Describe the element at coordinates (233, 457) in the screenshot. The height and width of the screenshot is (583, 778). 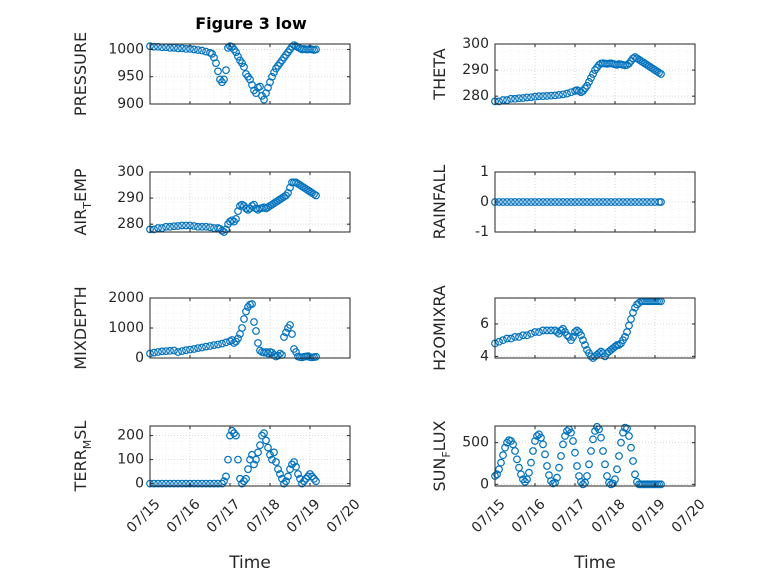
I see `terr-msl-series` at that location.